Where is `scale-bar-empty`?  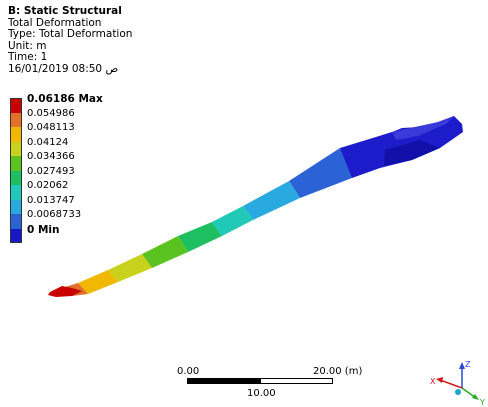 scale-bar-empty is located at coordinates (296, 381).